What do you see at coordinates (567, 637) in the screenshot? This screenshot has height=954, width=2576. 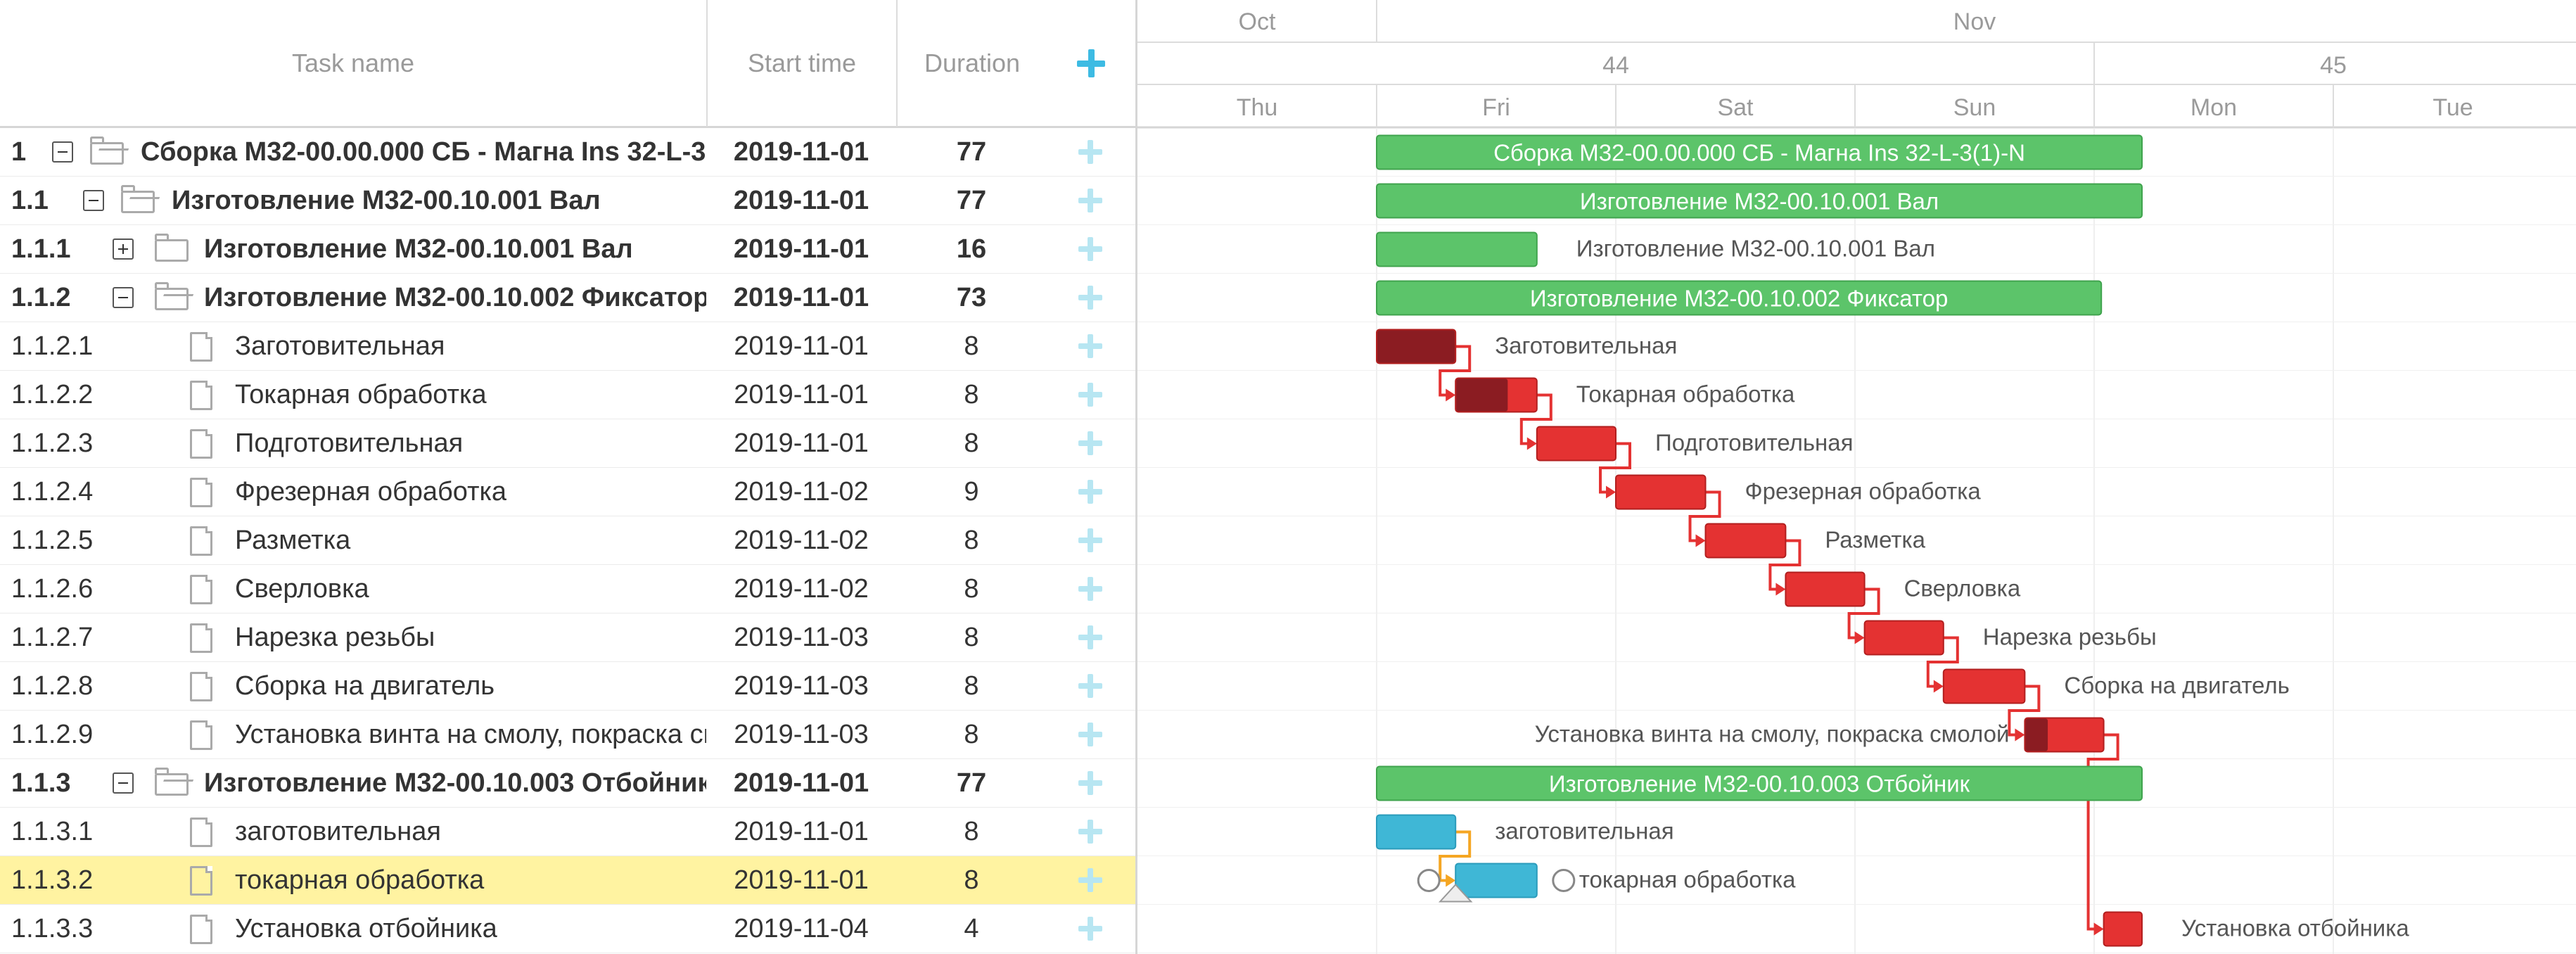 I see `table-row: 1.1.2.7 Нарезка резьбы 2019-11-03 8` at bounding box center [567, 637].